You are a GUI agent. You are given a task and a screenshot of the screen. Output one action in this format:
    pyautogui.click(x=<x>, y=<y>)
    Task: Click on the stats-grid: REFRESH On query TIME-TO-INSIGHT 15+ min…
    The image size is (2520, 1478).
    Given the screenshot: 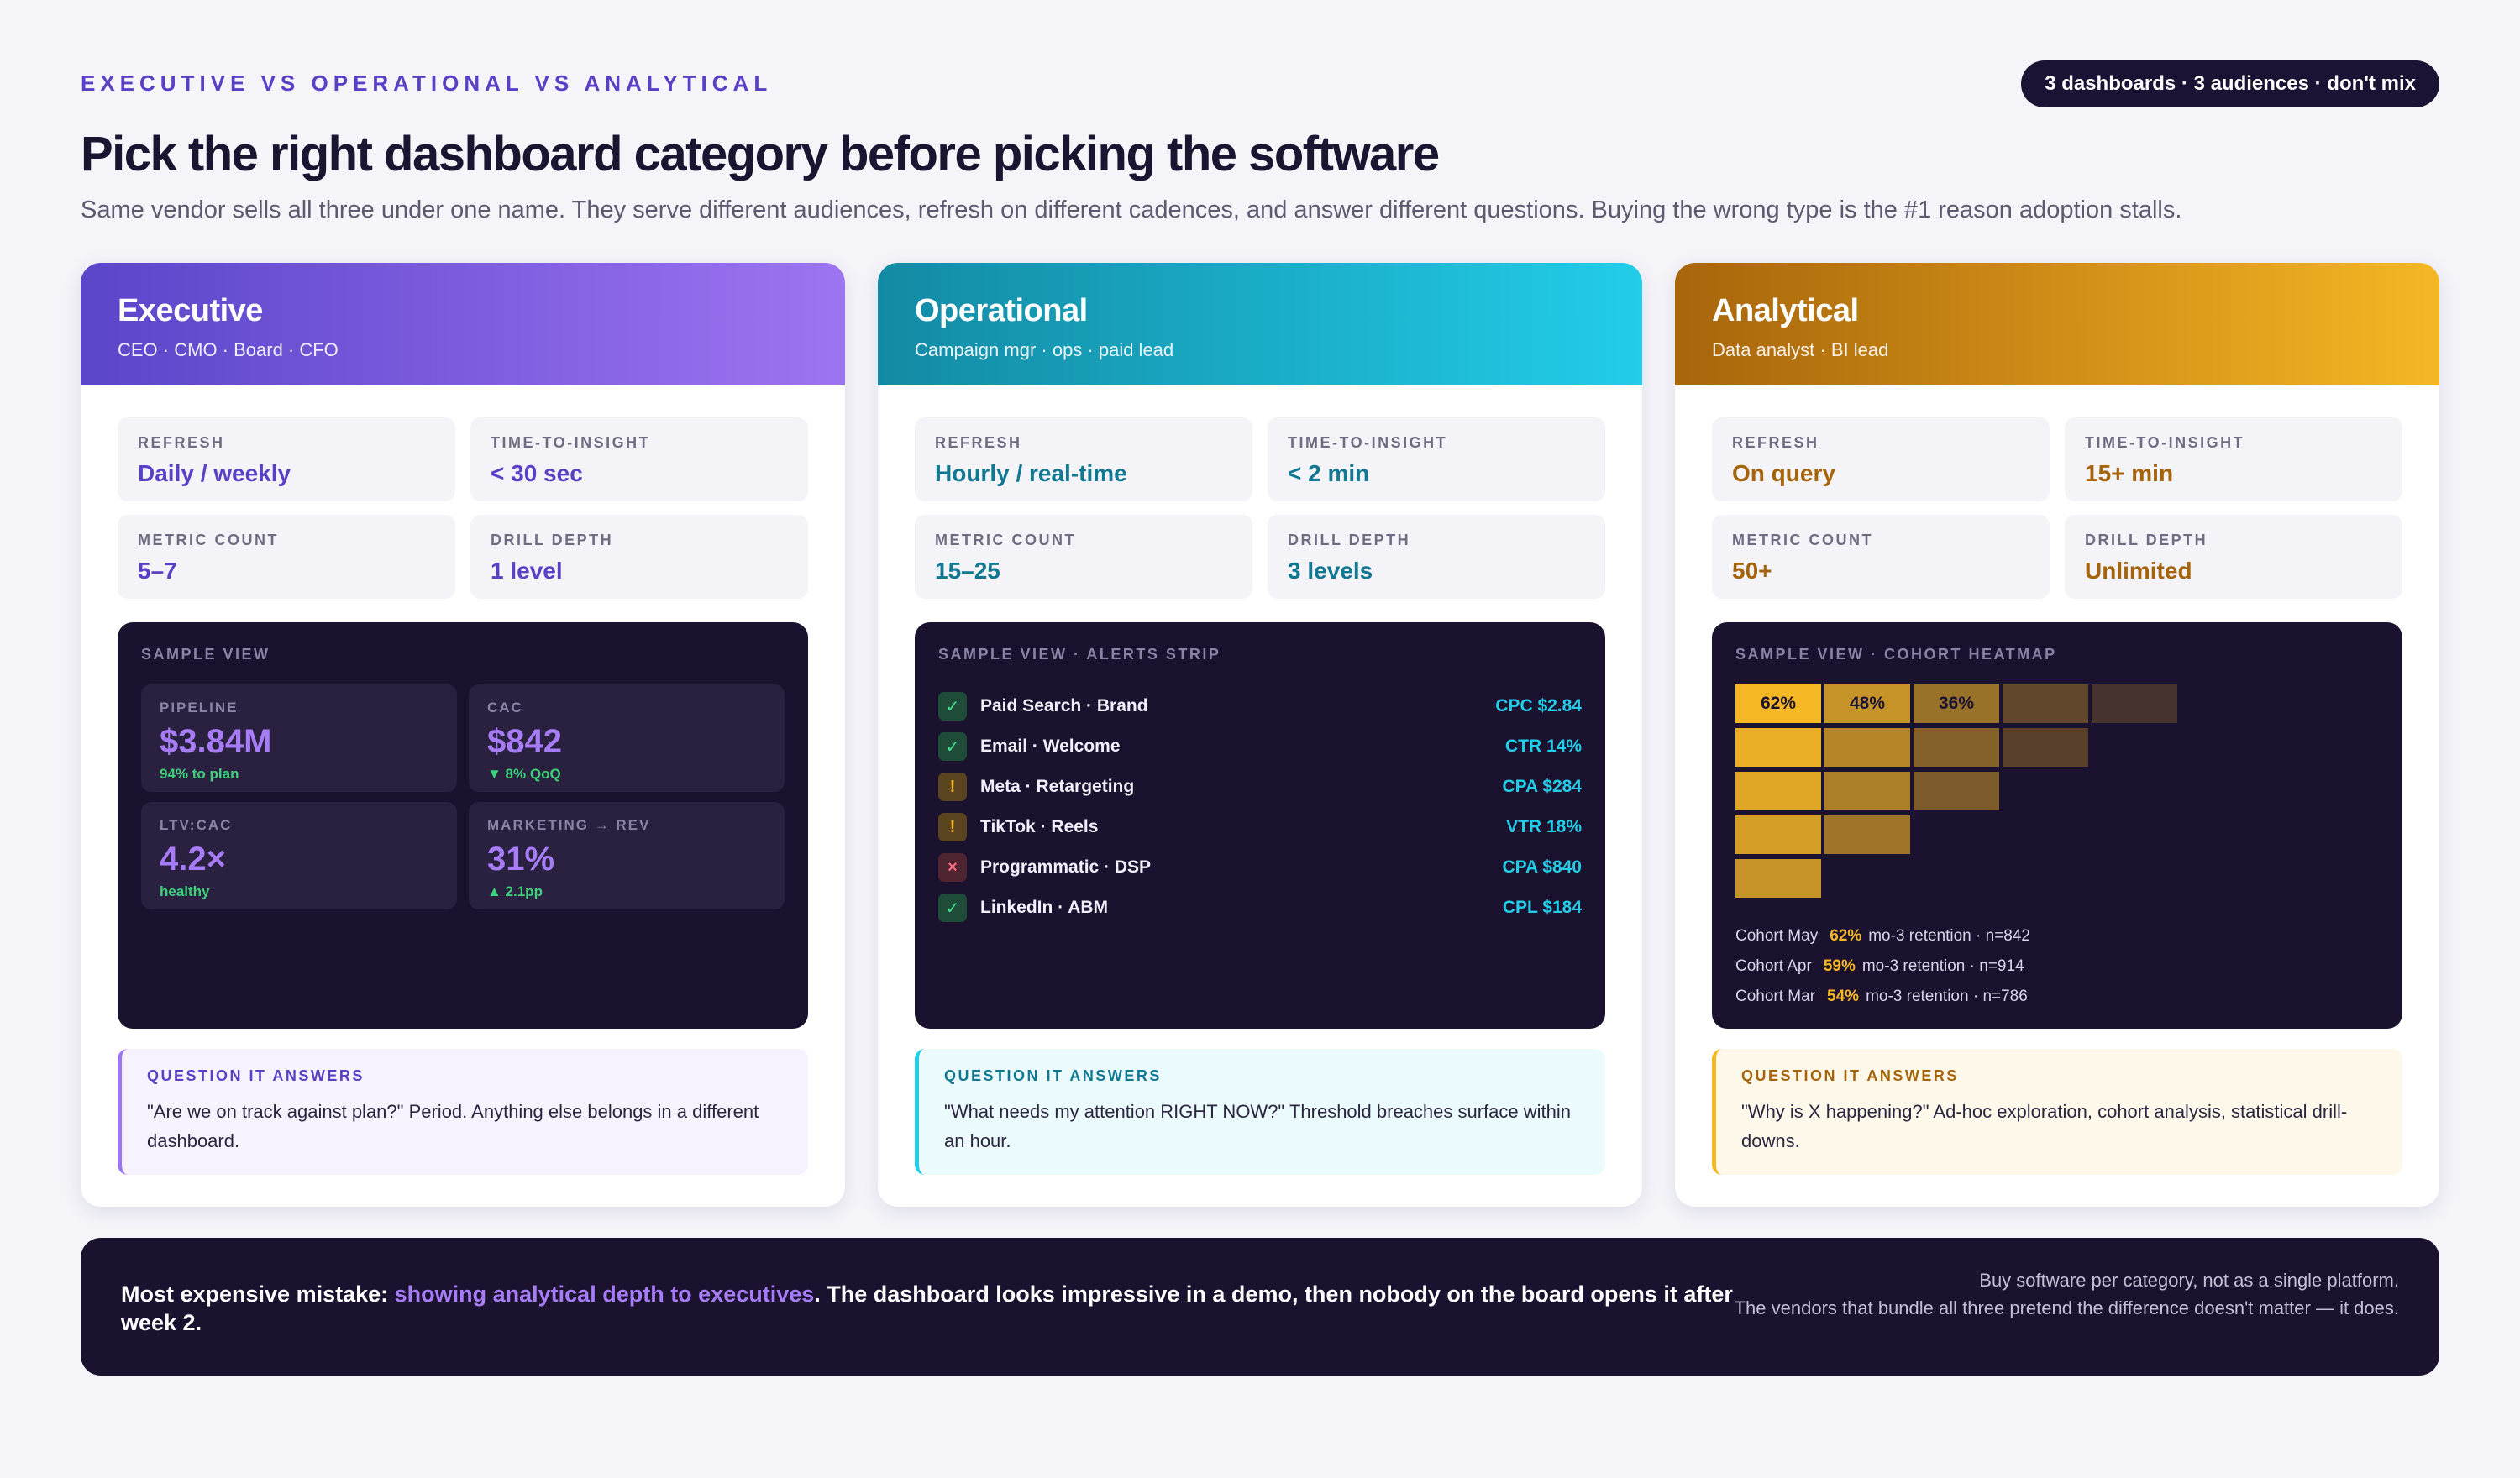 What is the action you would take?
    pyautogui.click(x=2057, y=513)
    